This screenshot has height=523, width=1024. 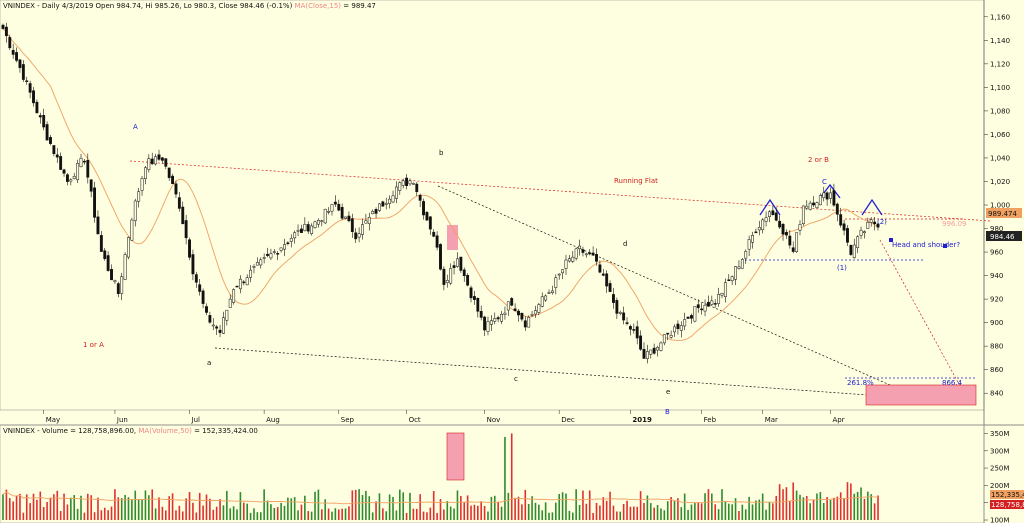 What do you see at coordinates (945, 246) in the screenshot?
I see `head-shoulder-marker-end` at bounding box center [945, 246].